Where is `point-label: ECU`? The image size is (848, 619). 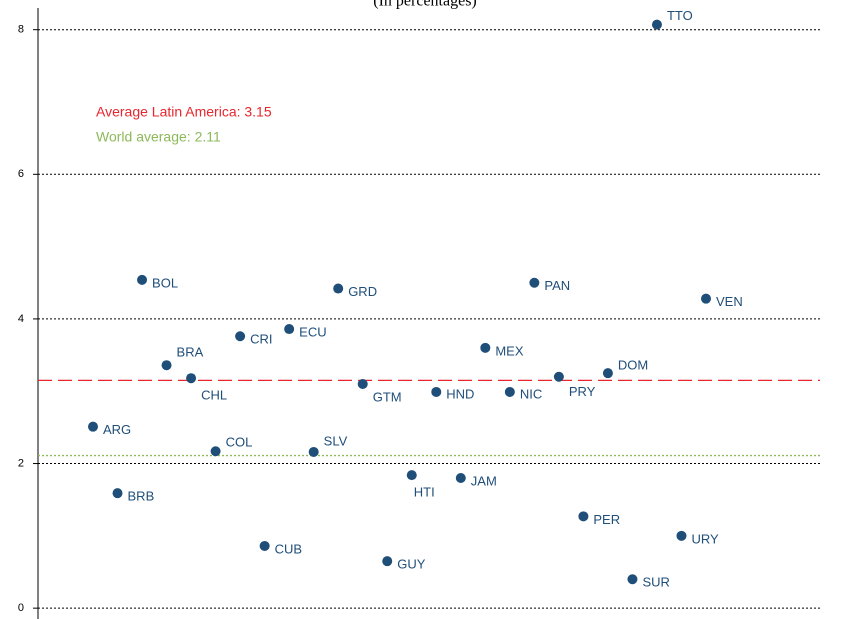
point-label: ECU is located at coordinates (312, 331).